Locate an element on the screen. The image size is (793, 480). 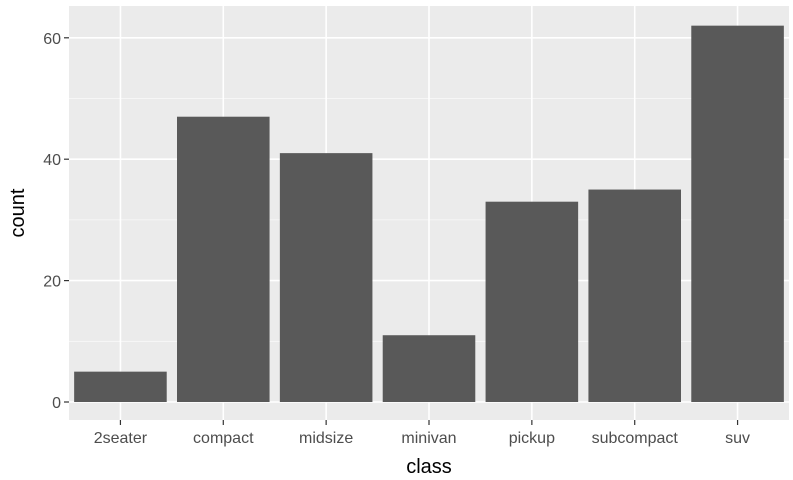
x-tick-label: subcompact is located at coordinates (635, 438).